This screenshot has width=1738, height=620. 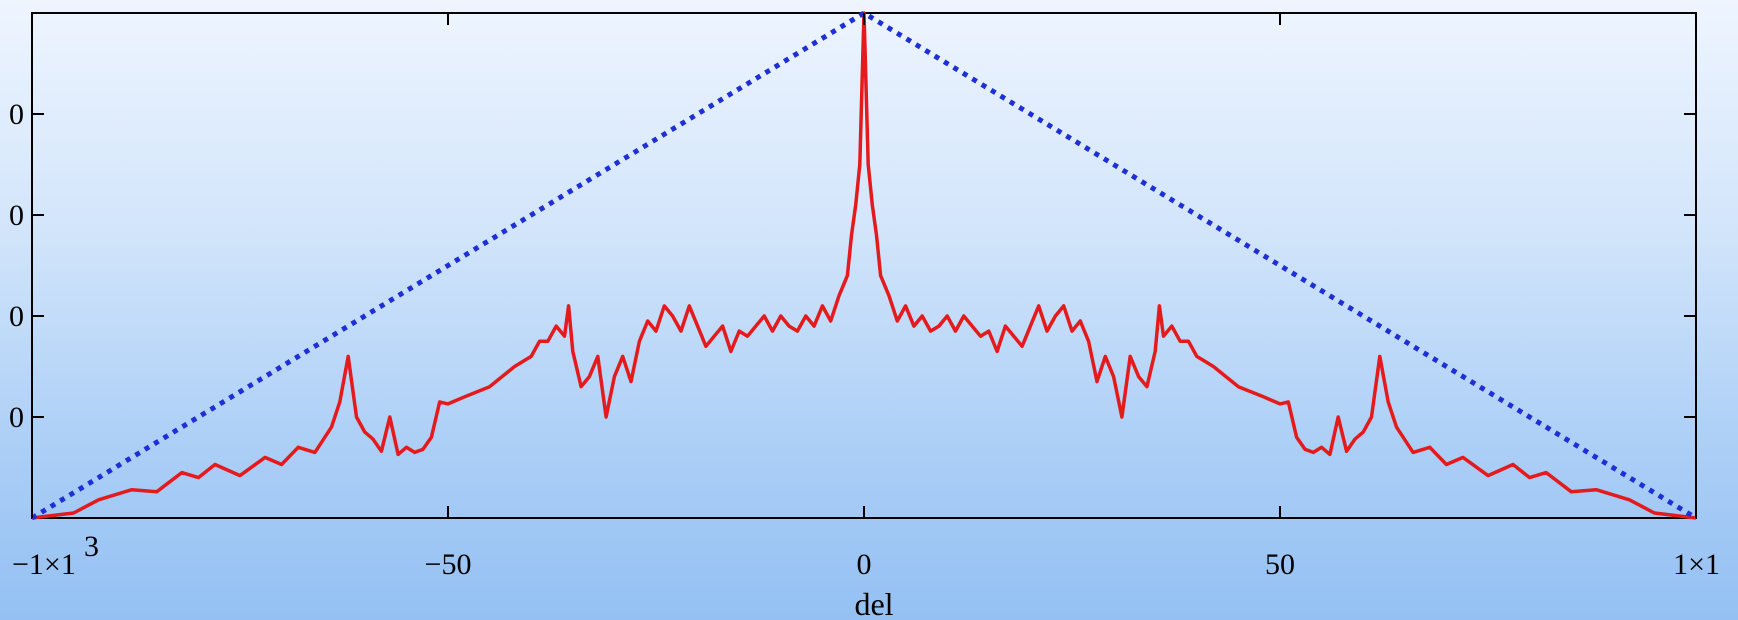 I want to click on x-axis-title: del, so click(x=873, y=603).